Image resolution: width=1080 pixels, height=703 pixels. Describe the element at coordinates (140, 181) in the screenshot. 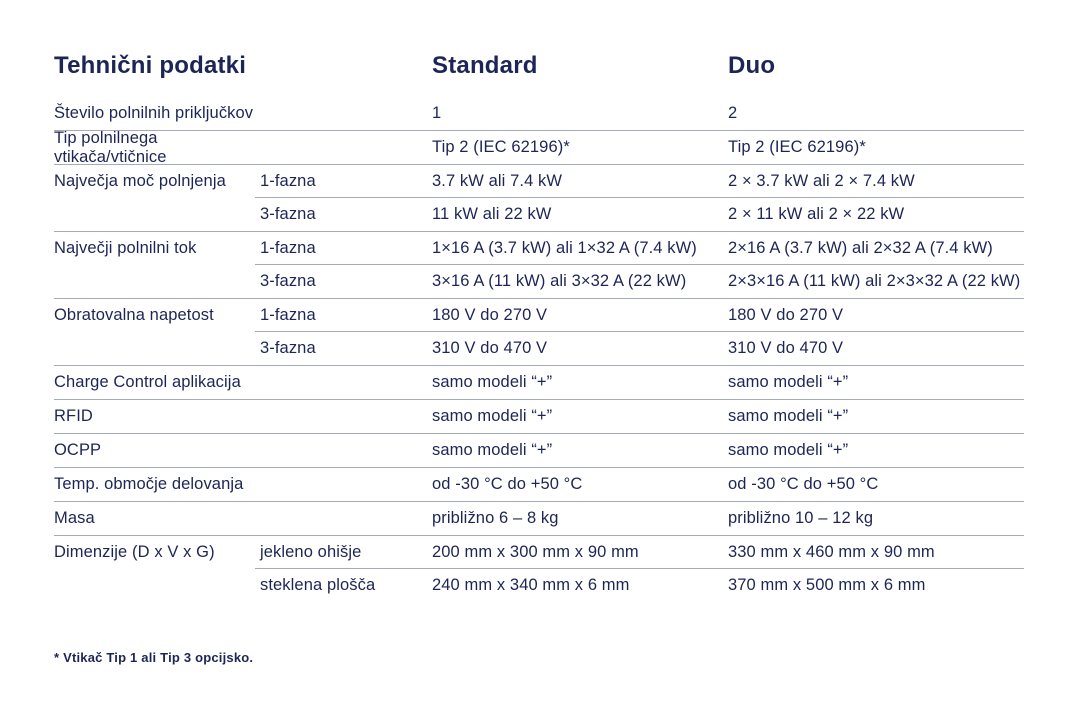

I see `row-label: Največja moč polnjenja` at that location.